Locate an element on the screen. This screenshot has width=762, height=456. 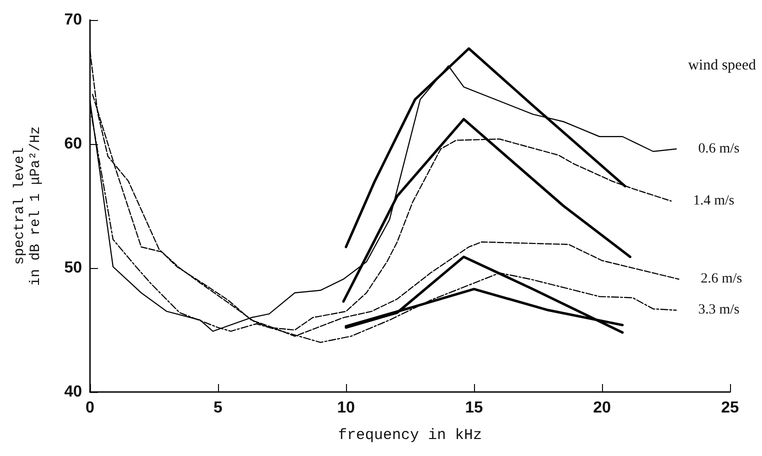
series-label: 1.4 m/s is located at coordinates (713, 201).